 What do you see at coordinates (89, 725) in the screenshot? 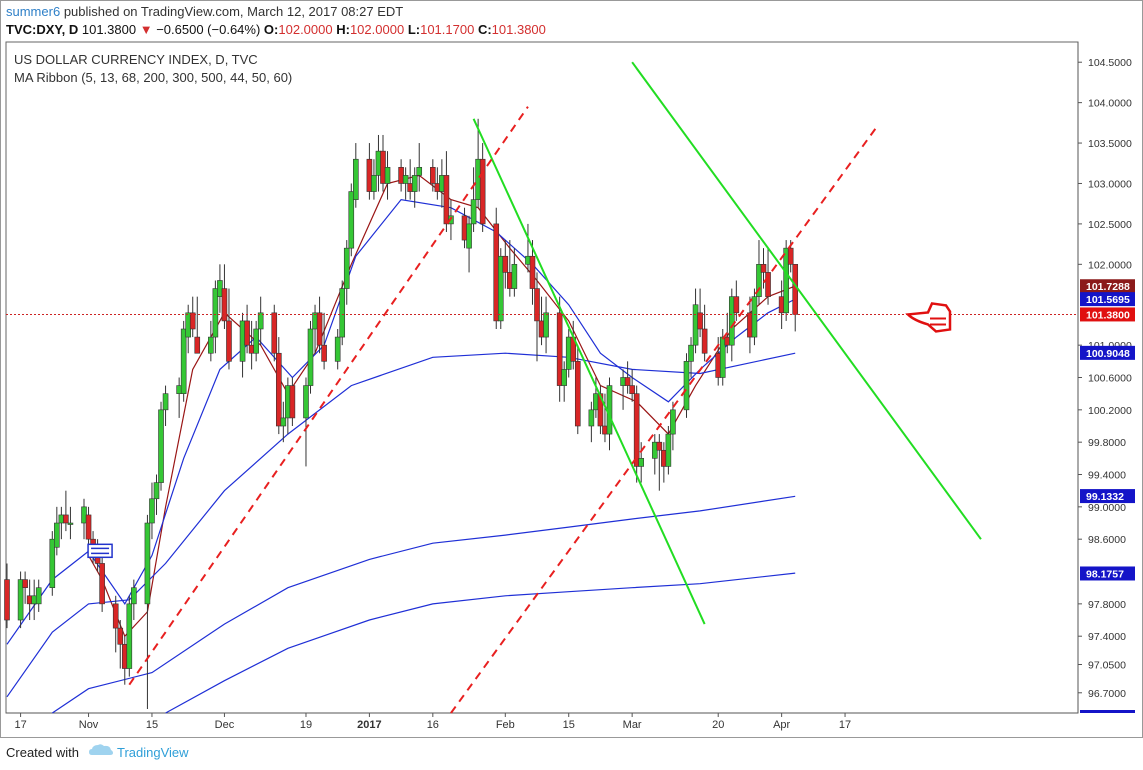
I see `x-tick-label: Nov` at bounding box center [89, 725].